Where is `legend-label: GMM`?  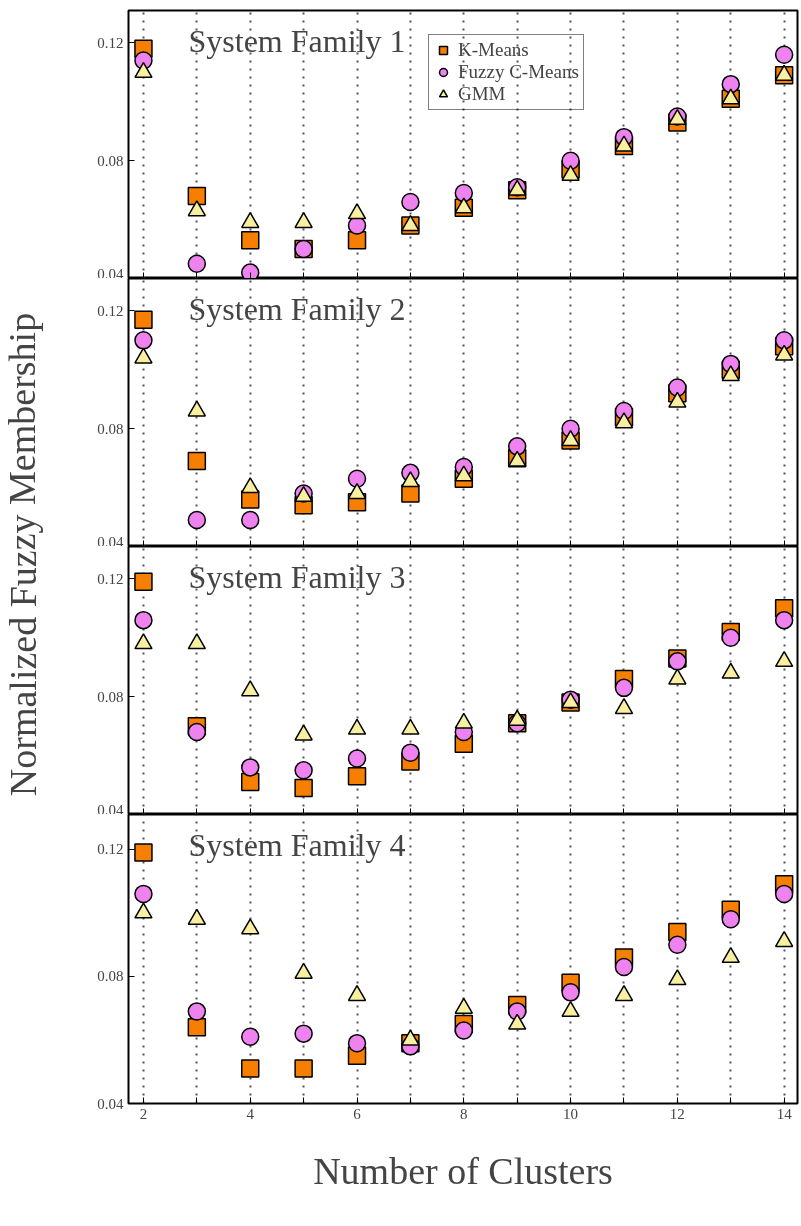
legend-label: GMM is located at coordinates (482, 94).